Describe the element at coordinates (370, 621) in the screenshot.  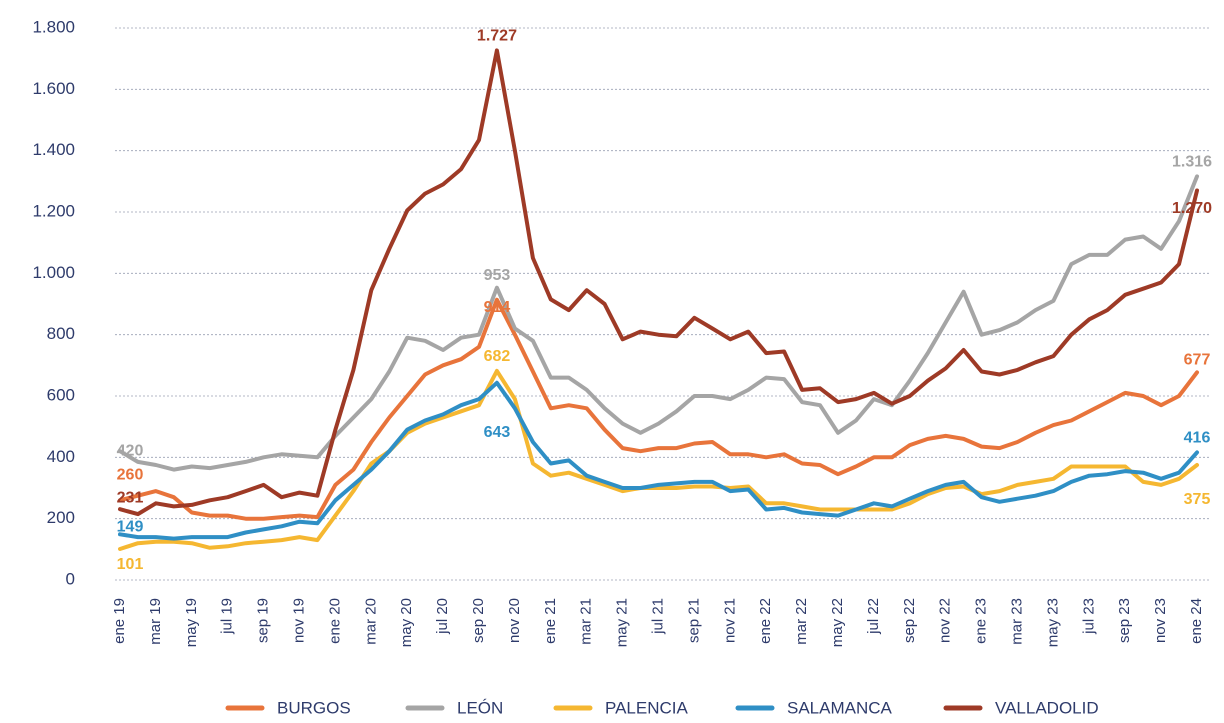
I see `x-tick-label: mar 20` at that location.